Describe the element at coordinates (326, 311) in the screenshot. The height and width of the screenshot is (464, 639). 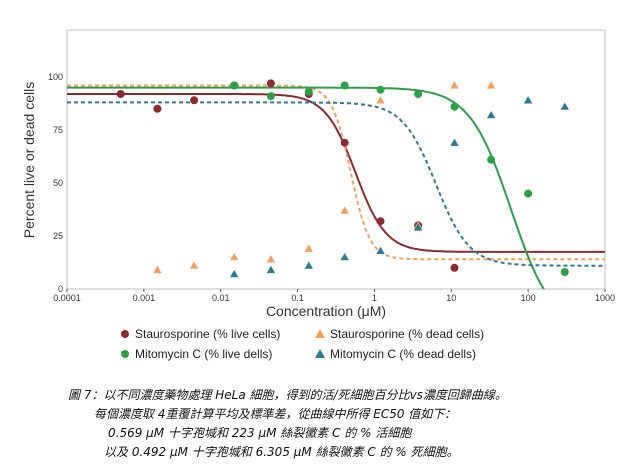
I see `x-axis-label: Concentration (μM)` at that location.